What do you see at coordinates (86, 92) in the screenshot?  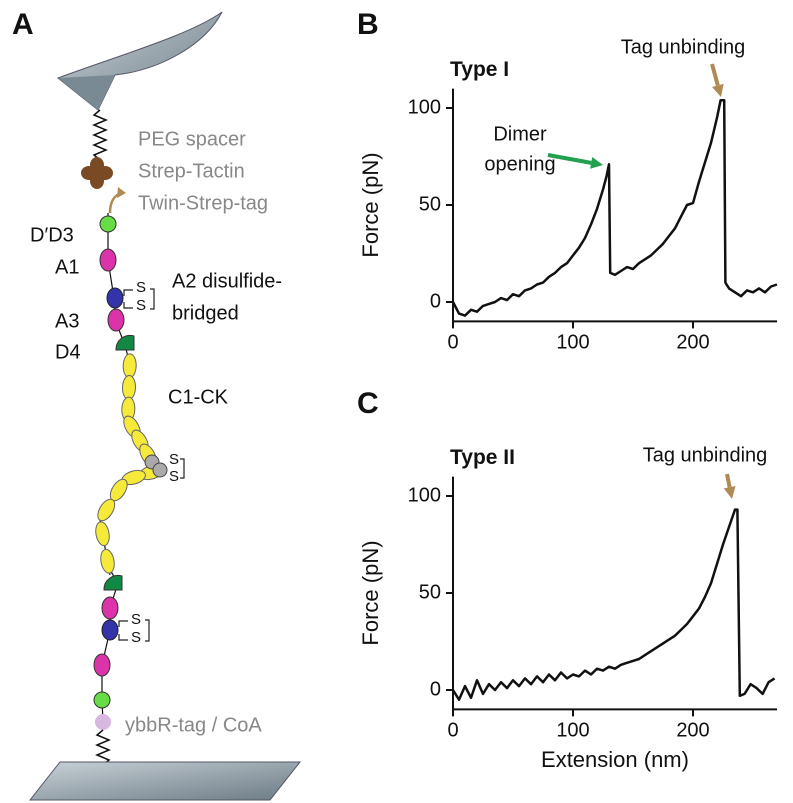 I see `cantilever-tip` at bounding box center [86, 92].